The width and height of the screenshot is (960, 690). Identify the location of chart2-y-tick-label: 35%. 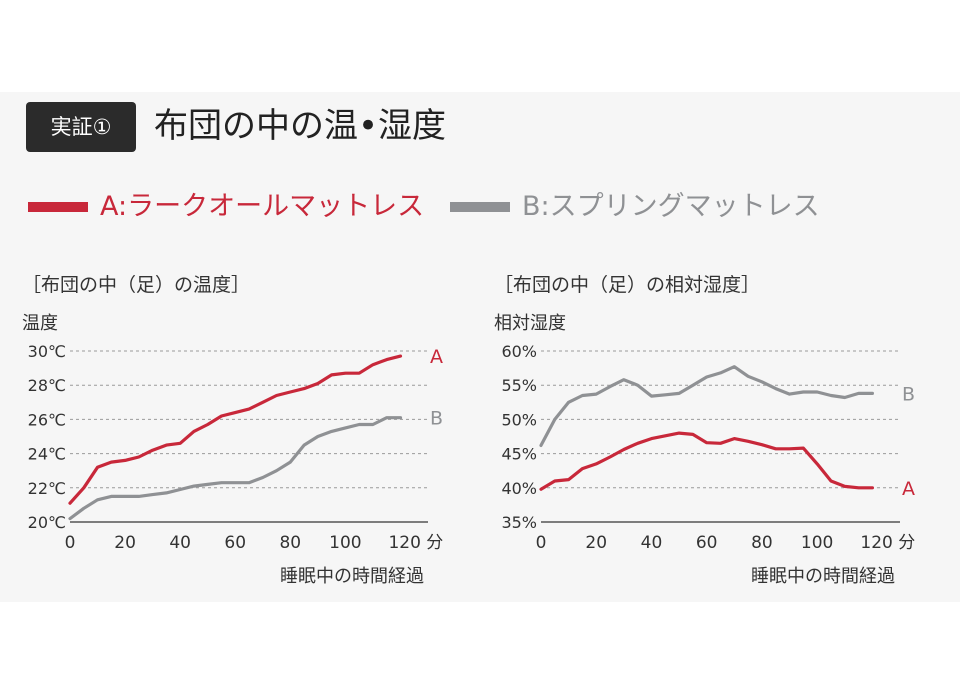
(519, 522).